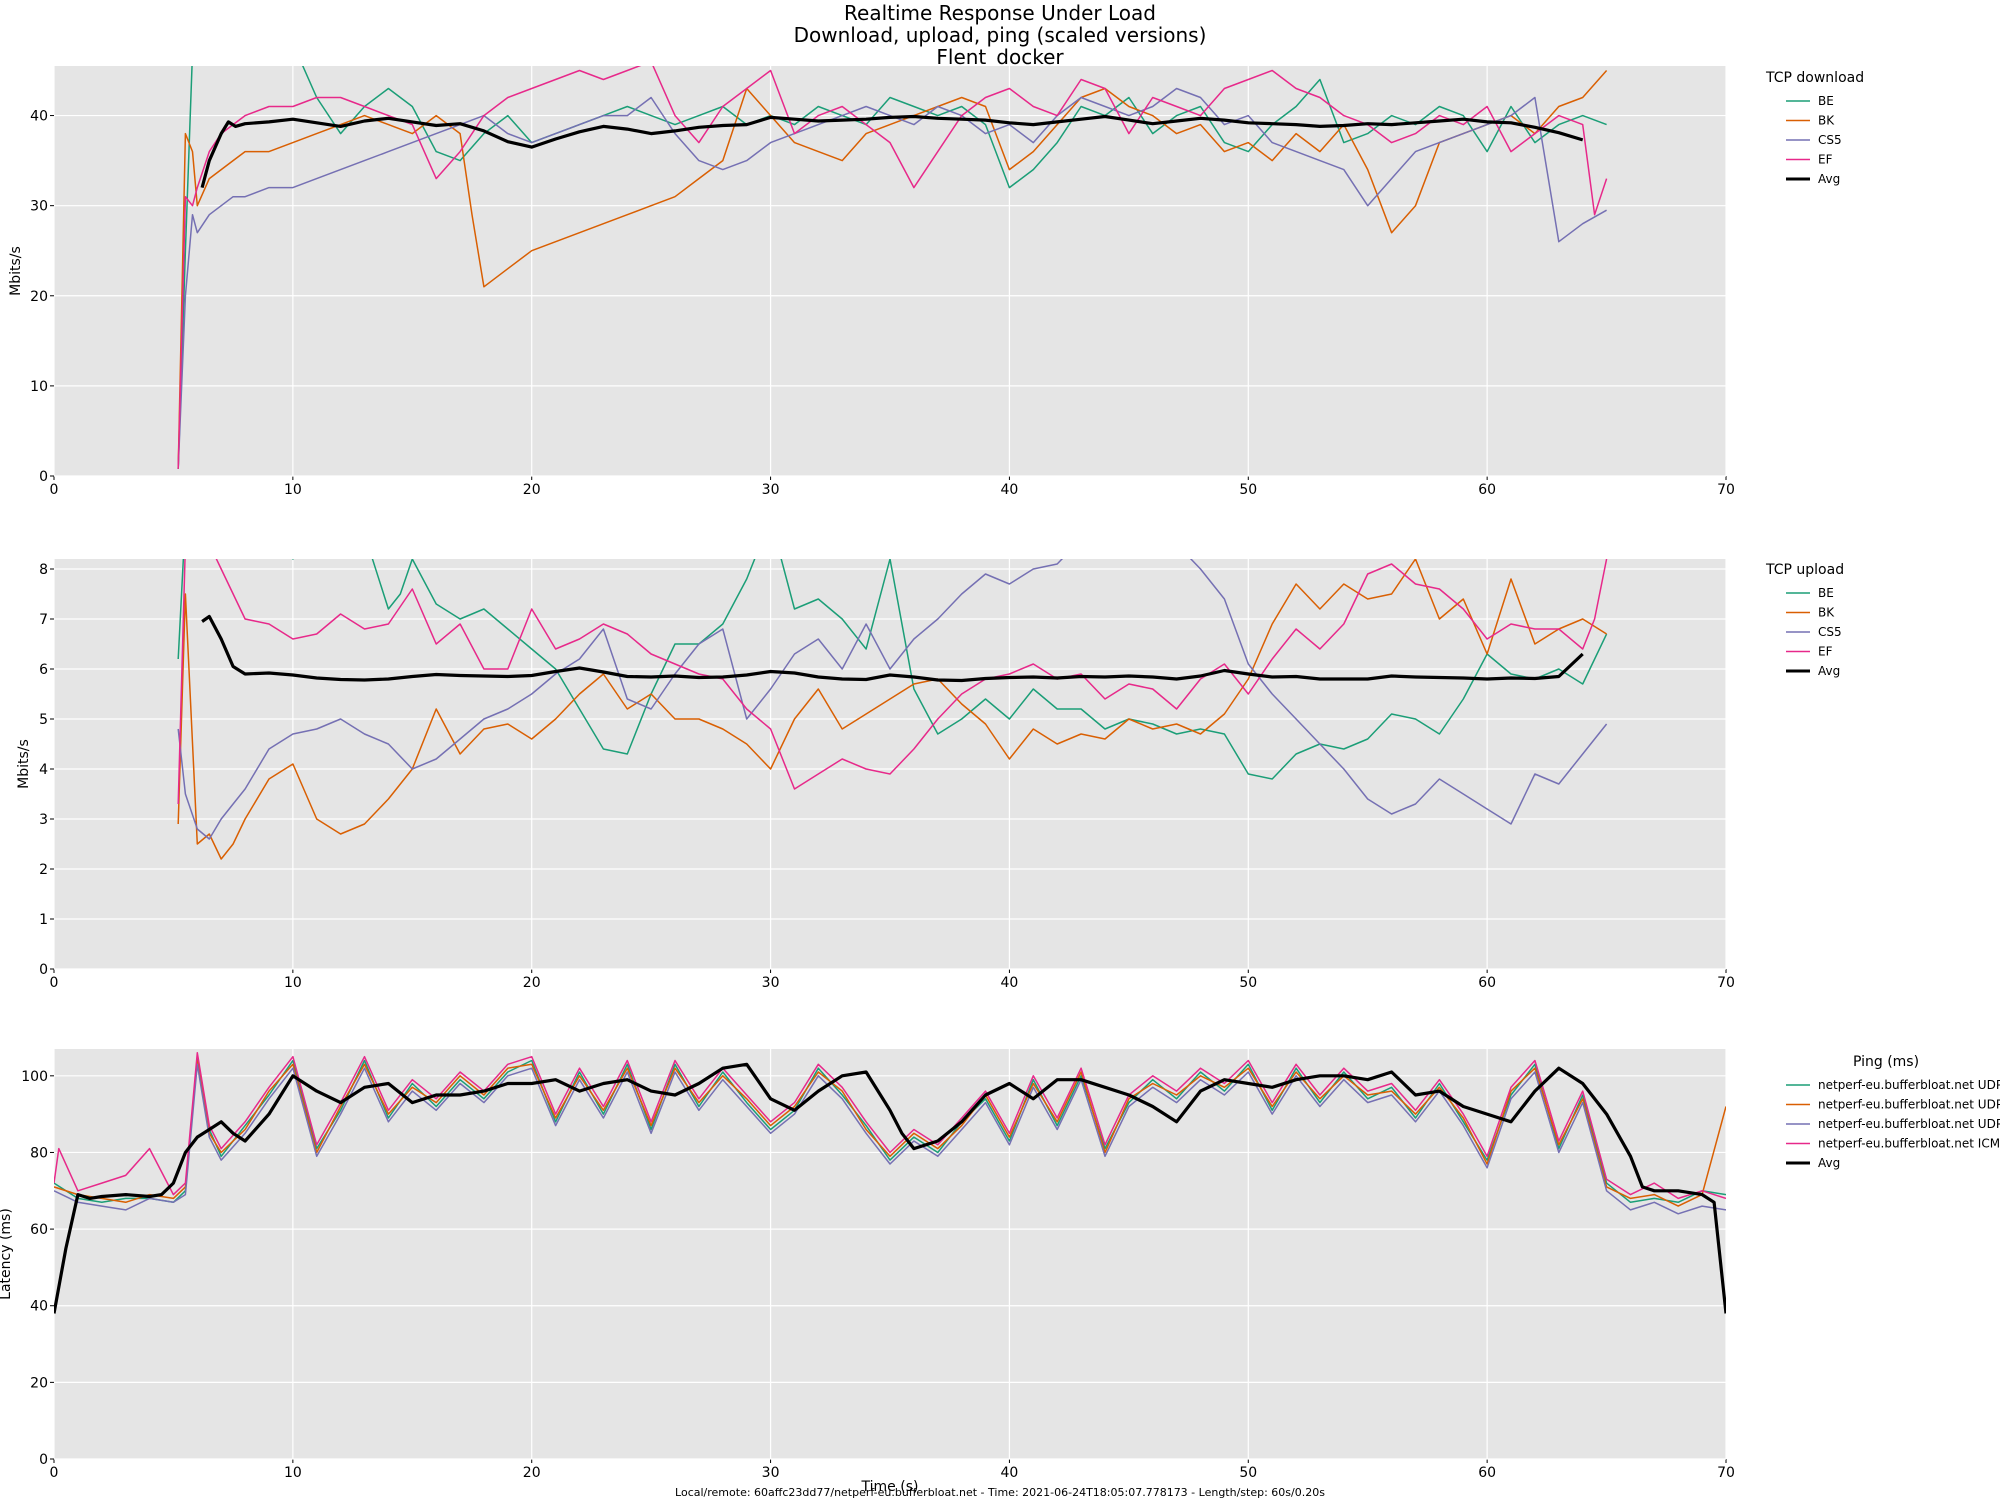 The width and height of the screenshot is (2000, 1500). What do you see at coordinates (890, 1487) in the screenshot?
I see `x-axis-label: Time (s)` at bounding box center [890, 1487].